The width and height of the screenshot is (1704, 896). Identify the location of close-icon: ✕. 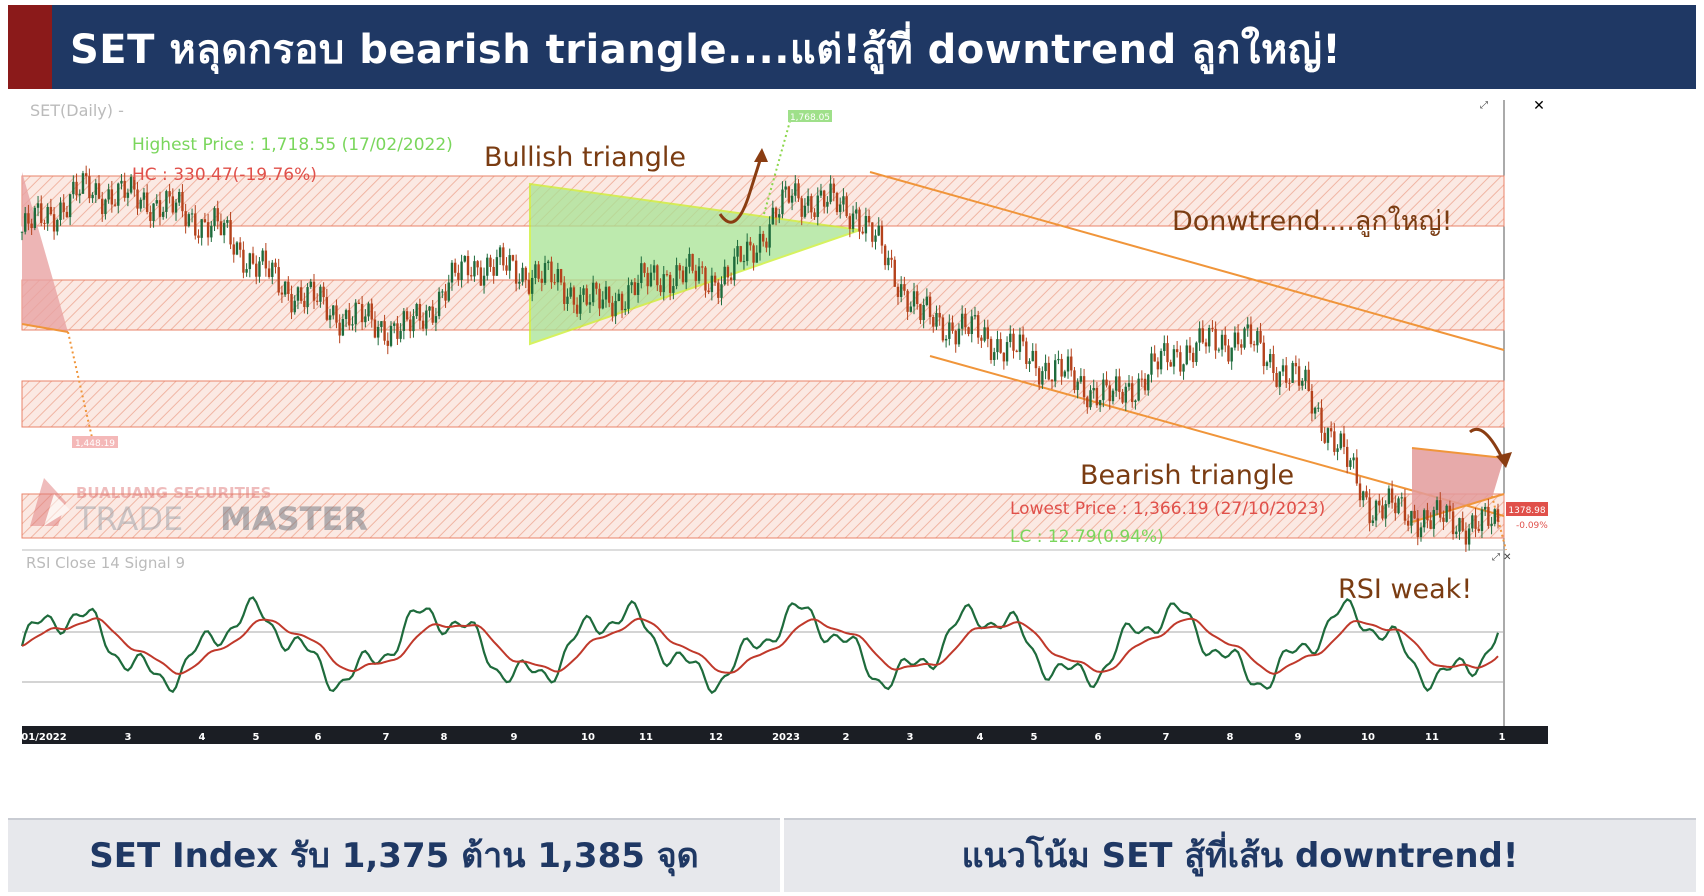
(1539, 106).